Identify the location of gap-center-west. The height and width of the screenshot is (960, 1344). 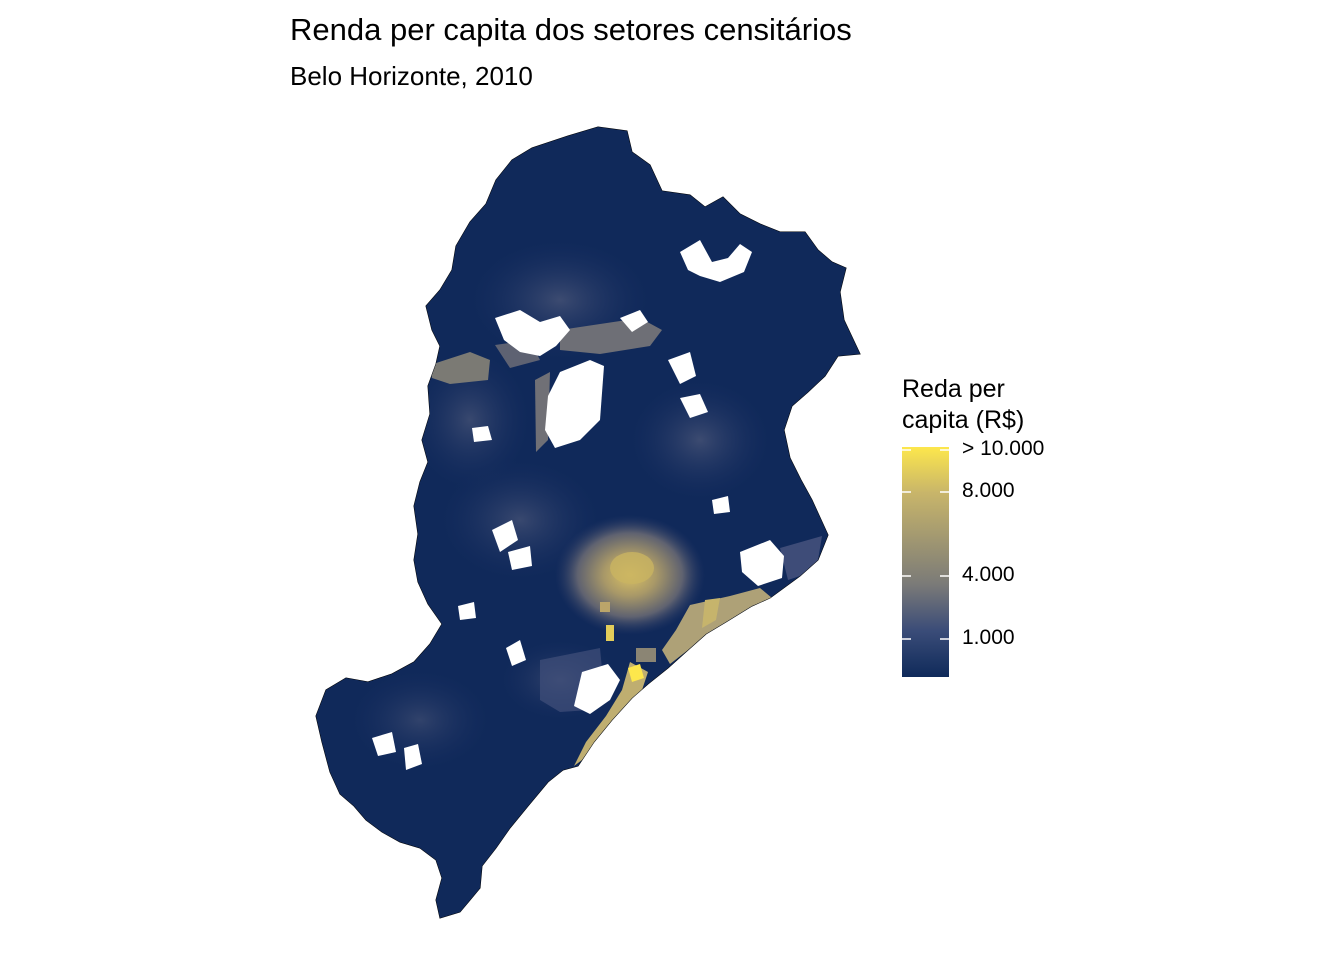
(505, 536).